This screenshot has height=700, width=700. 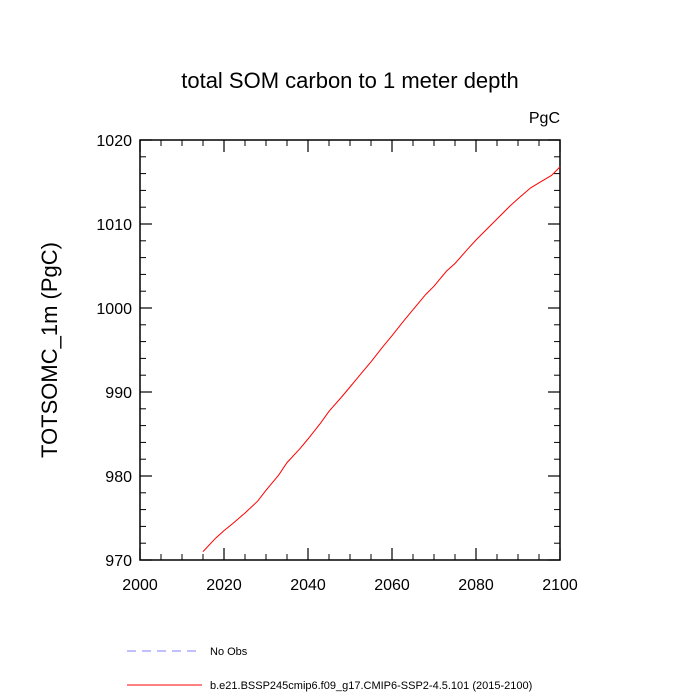 I want to click on x-tick-label: 2100, so click(x=560, y=585).